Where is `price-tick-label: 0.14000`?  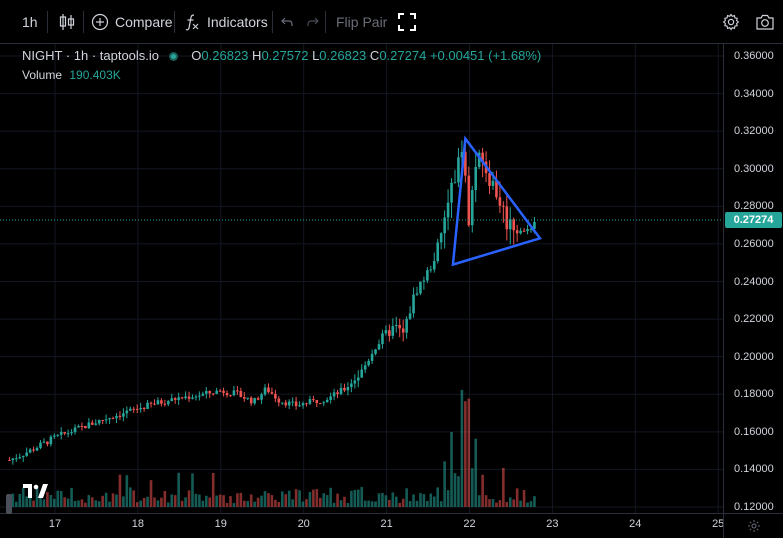 price-tick-label: 0.14000 is located at coordinates (754, 469).